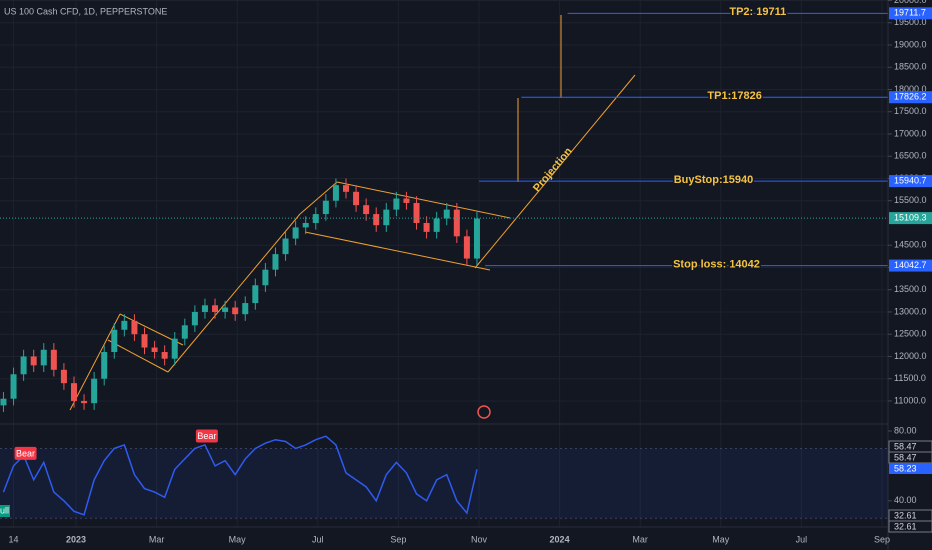 The height and width of the screenshot is (550, 932). What do you see at coordinates (905, 446) in the screenshot?
I see `rsi-marker-label: 58.47` at bounding box center [905, 446].